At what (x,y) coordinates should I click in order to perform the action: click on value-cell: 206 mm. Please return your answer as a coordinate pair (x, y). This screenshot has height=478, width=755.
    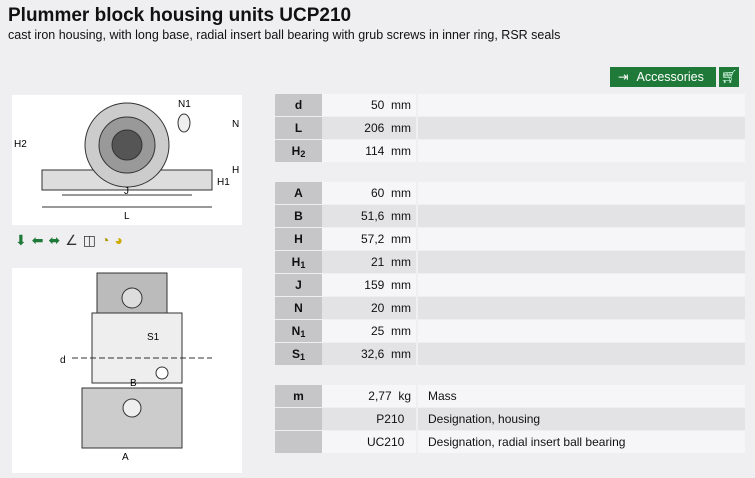
    Looking at the image, I should click on (369, 128).